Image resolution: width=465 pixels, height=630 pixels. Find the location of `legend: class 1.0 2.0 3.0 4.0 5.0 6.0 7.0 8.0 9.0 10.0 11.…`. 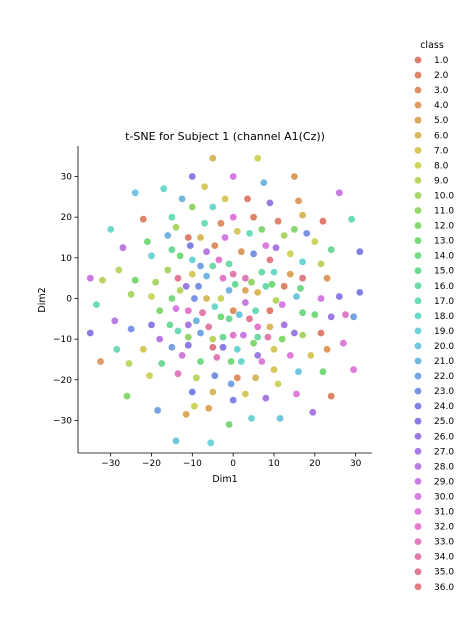

legend: class 1.0 2.0 3.0 4.0 5.0 6.0 7.0 8.0 9.0 10.0 11.… is located at coordinates (434, 316).